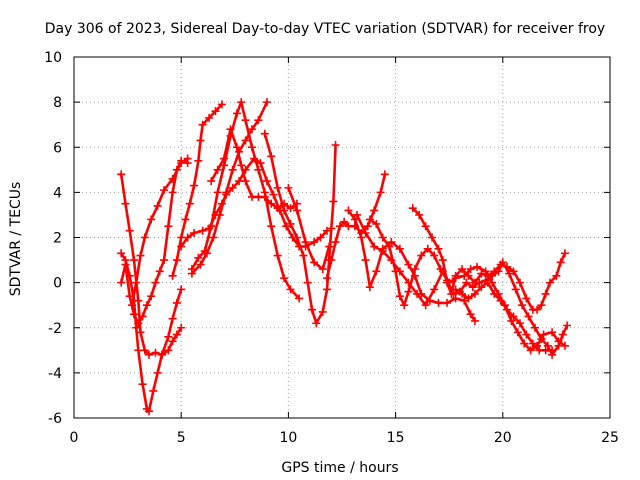 This screenshot has width=640, height=480. I want to click on x-tick-label: 0, so click(74, 438).